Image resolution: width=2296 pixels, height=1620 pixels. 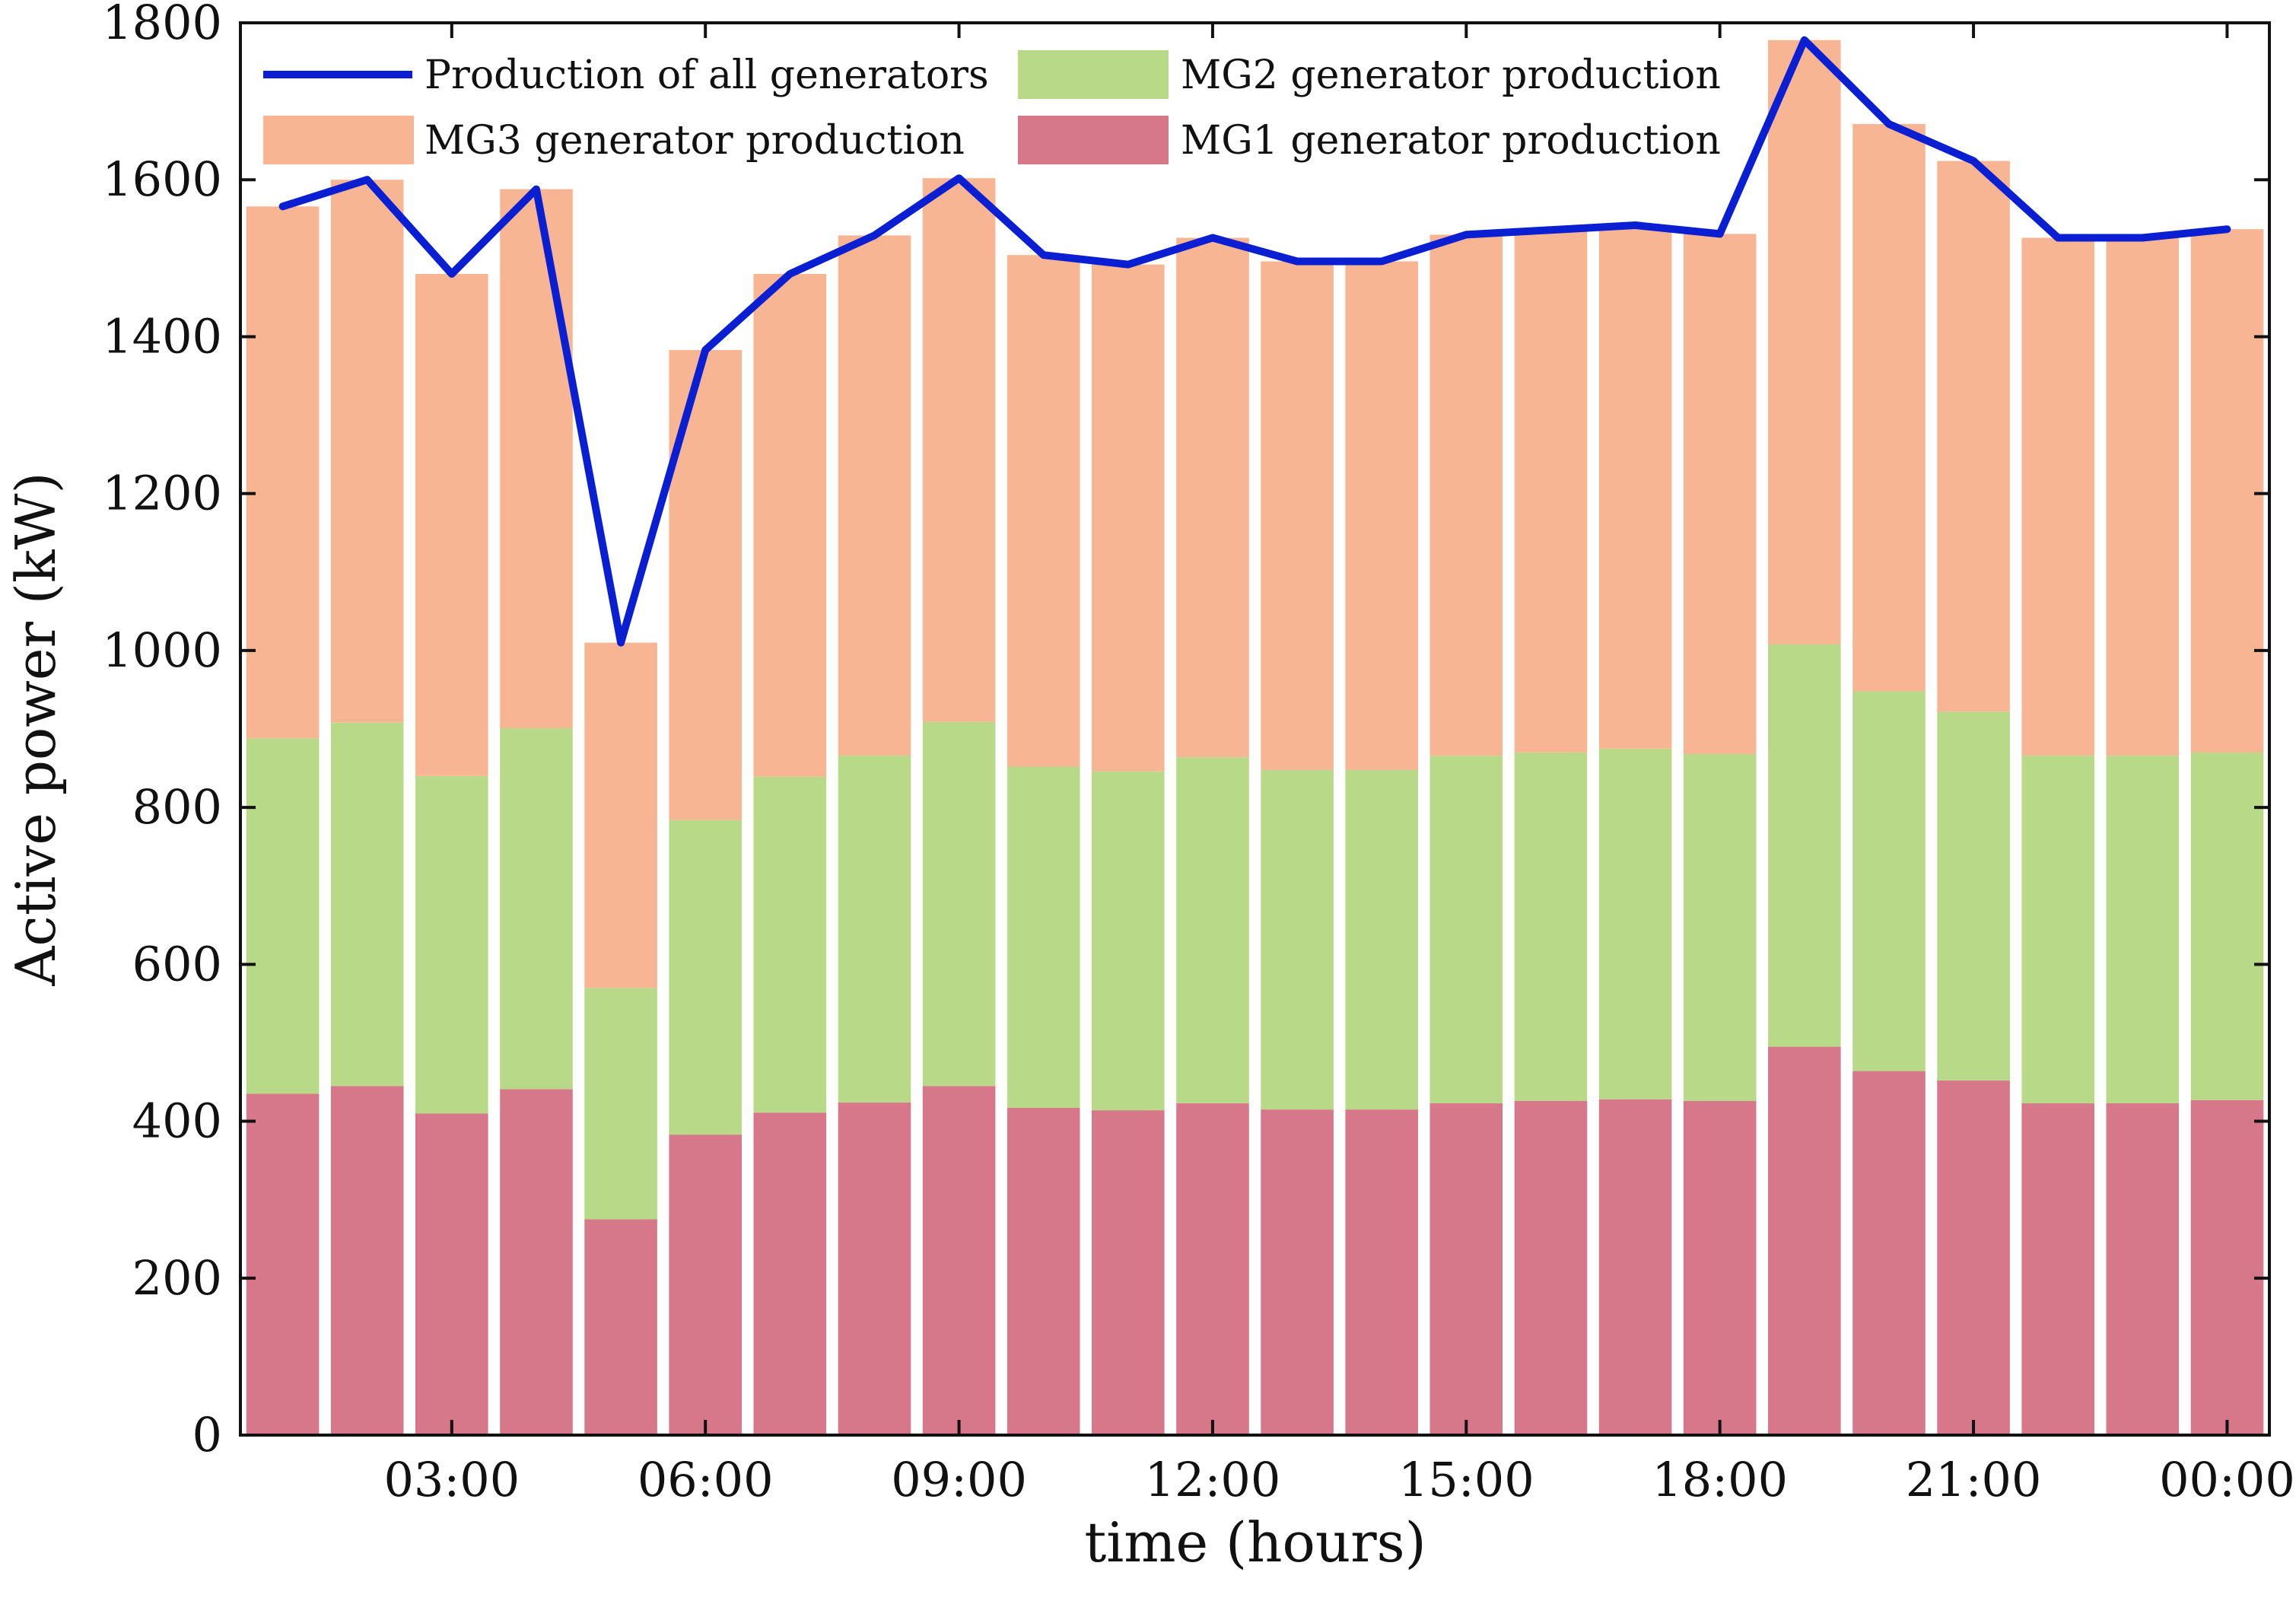 I want to click on y-tick-label-1400: 1400, so click(x=162, y=336).